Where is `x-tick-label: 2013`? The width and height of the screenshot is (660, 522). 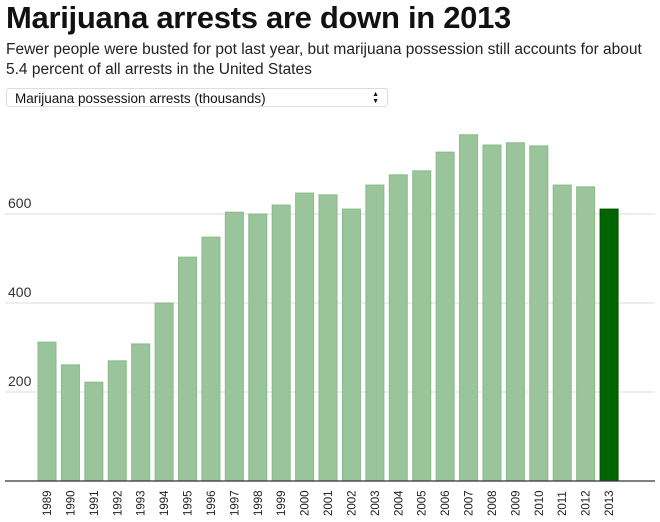
x-tick-label: 2013 is located at coordinates (610, 503).